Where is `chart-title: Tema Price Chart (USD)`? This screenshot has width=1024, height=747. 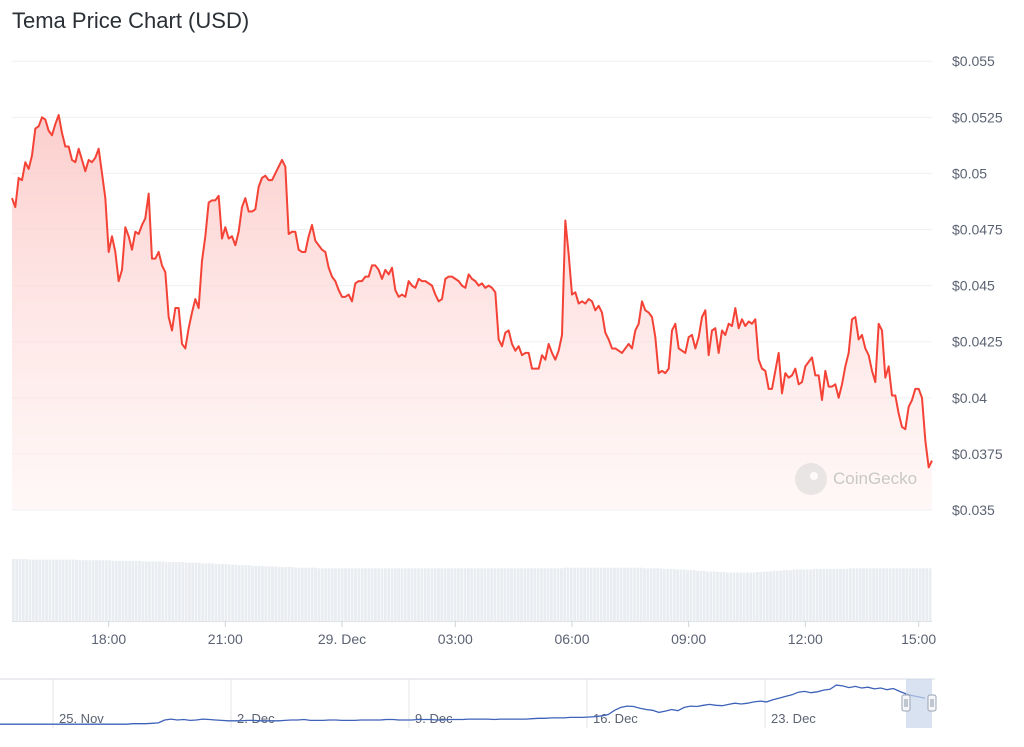
chart-title: Tema Price Chart (USD) is located at coordinates (131, 20).